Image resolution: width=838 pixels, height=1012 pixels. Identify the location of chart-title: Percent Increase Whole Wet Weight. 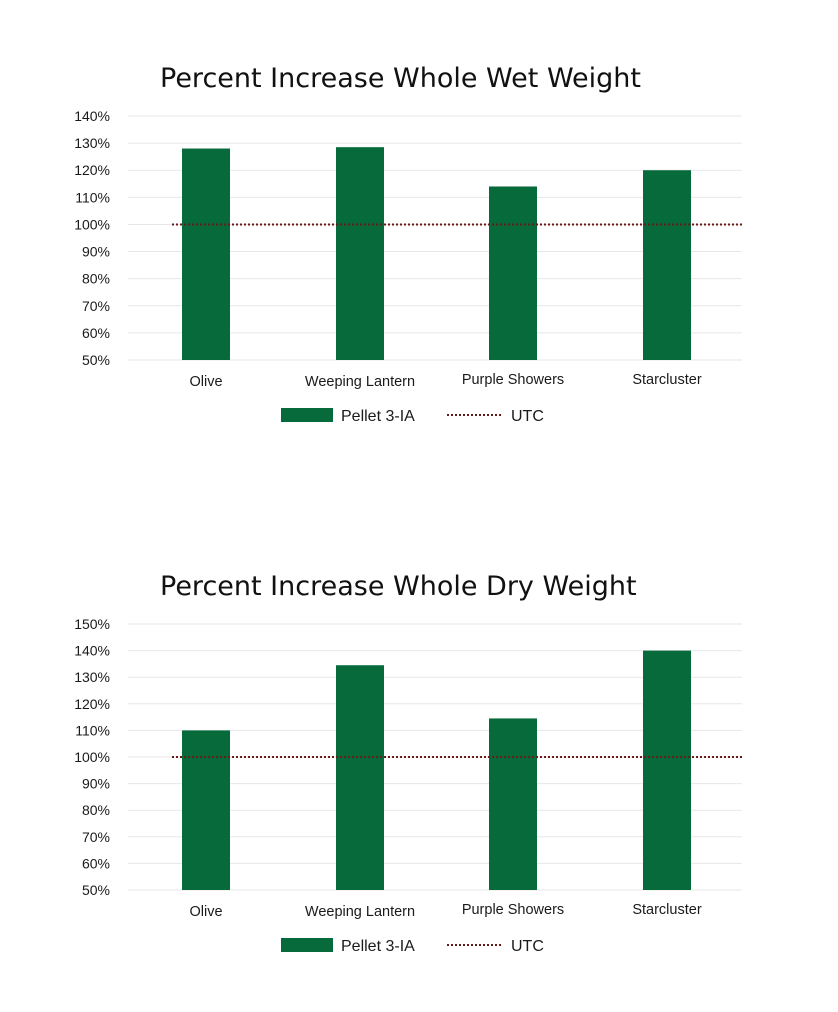
(400, 78).